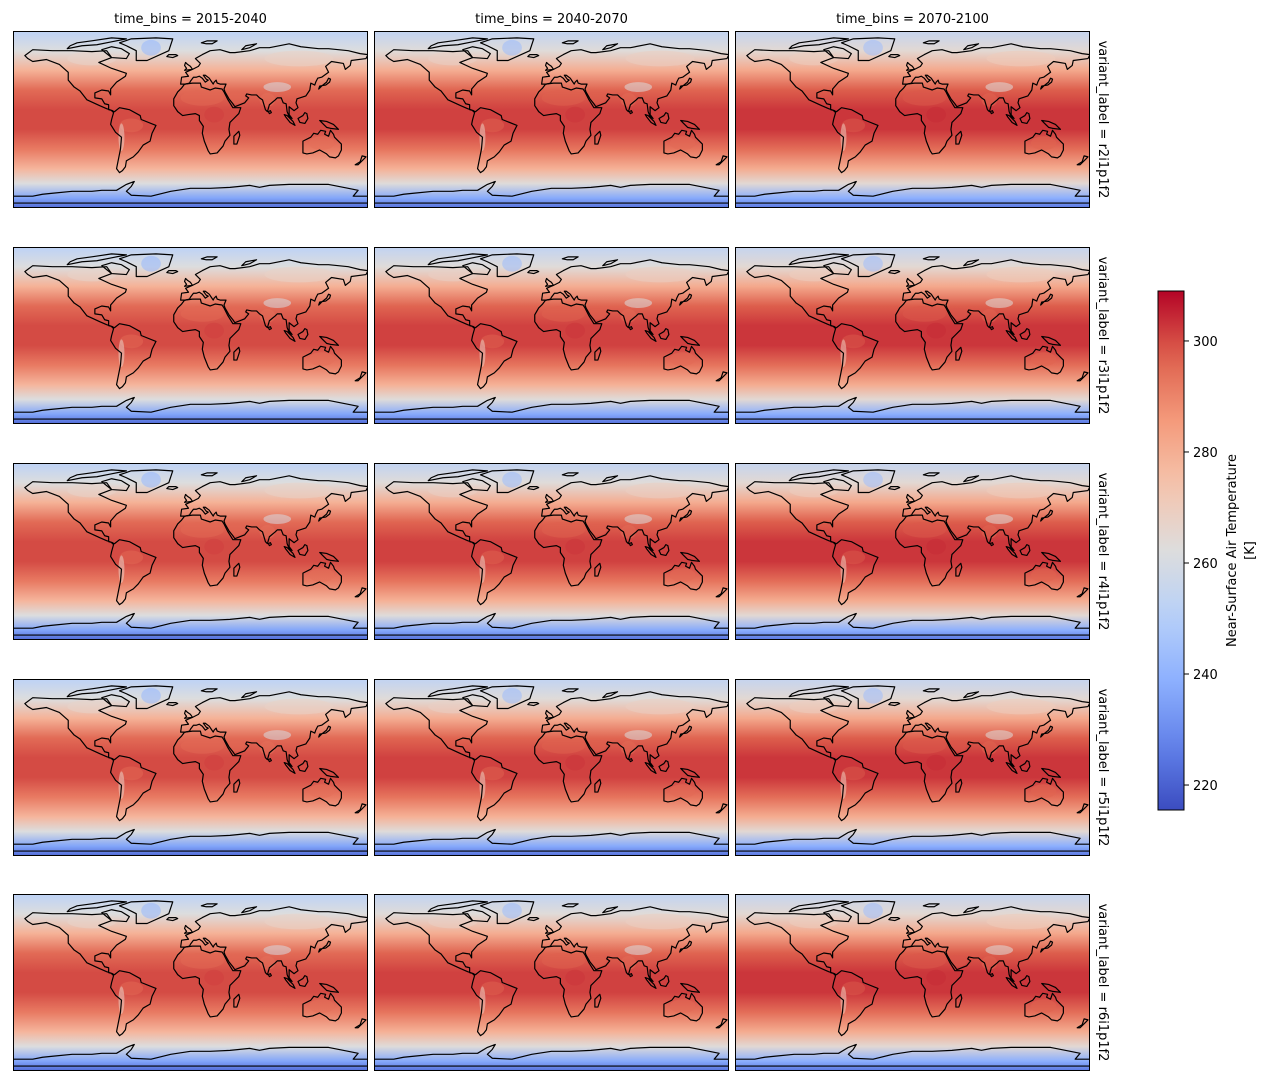 This screenshot has width=1268, height=1088. What do you see at coordinates (550, 66) in the screenshot?
I see `coastline-great-britain` at bounding box center [550, 66].